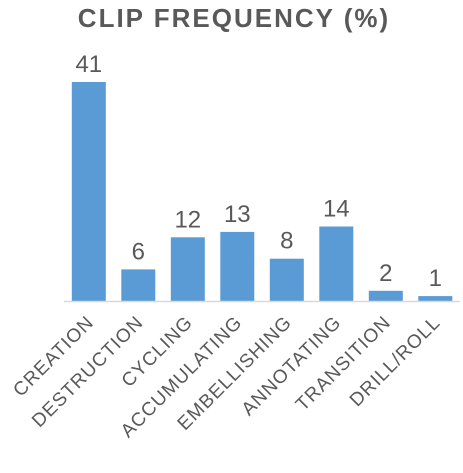 This screenshot has height=473, width=463. I want to click on bar-transition, so click(385, 296).